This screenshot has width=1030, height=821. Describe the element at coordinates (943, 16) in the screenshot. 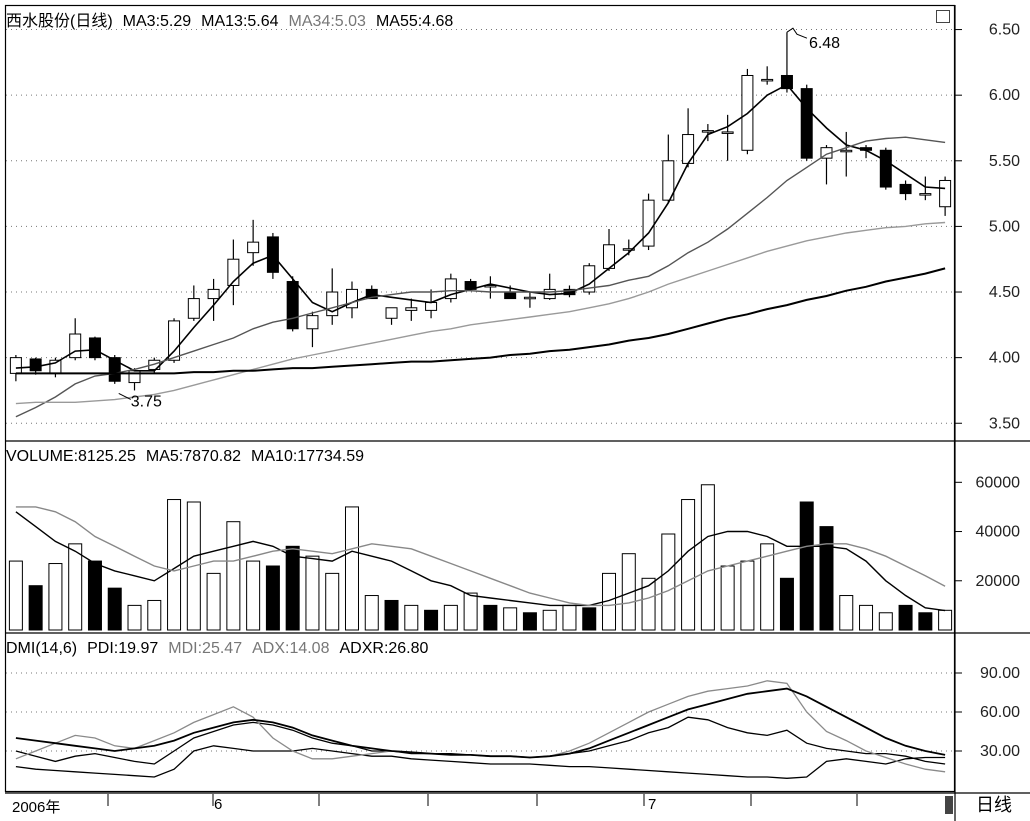

I see `panel-toggle-icon` at that location.